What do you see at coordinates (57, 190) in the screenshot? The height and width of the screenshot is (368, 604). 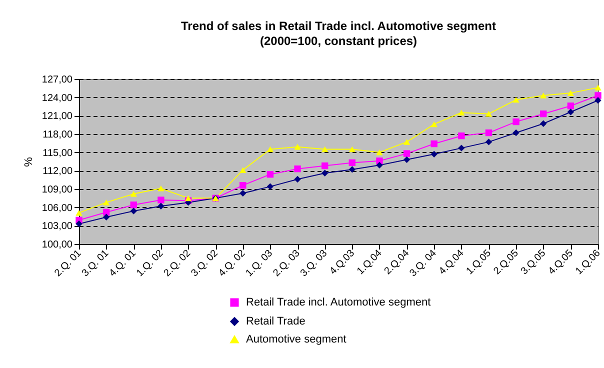 I see `y-tick-label: 109,00` at bounding box center [57, 190].